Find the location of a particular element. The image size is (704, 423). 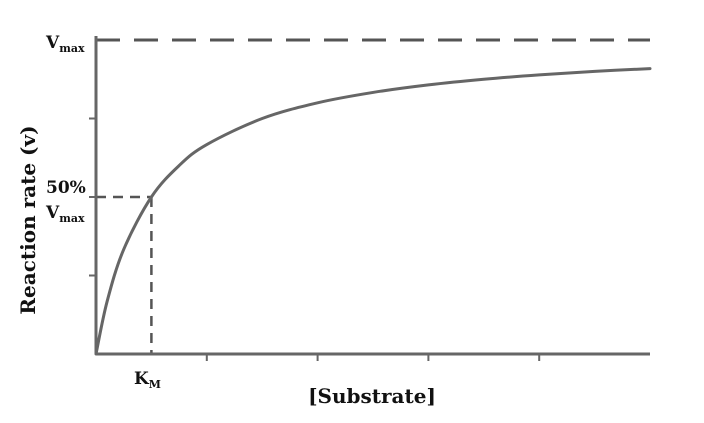

x-axis-label: [Substrate] is located at coordinates (372, 396).